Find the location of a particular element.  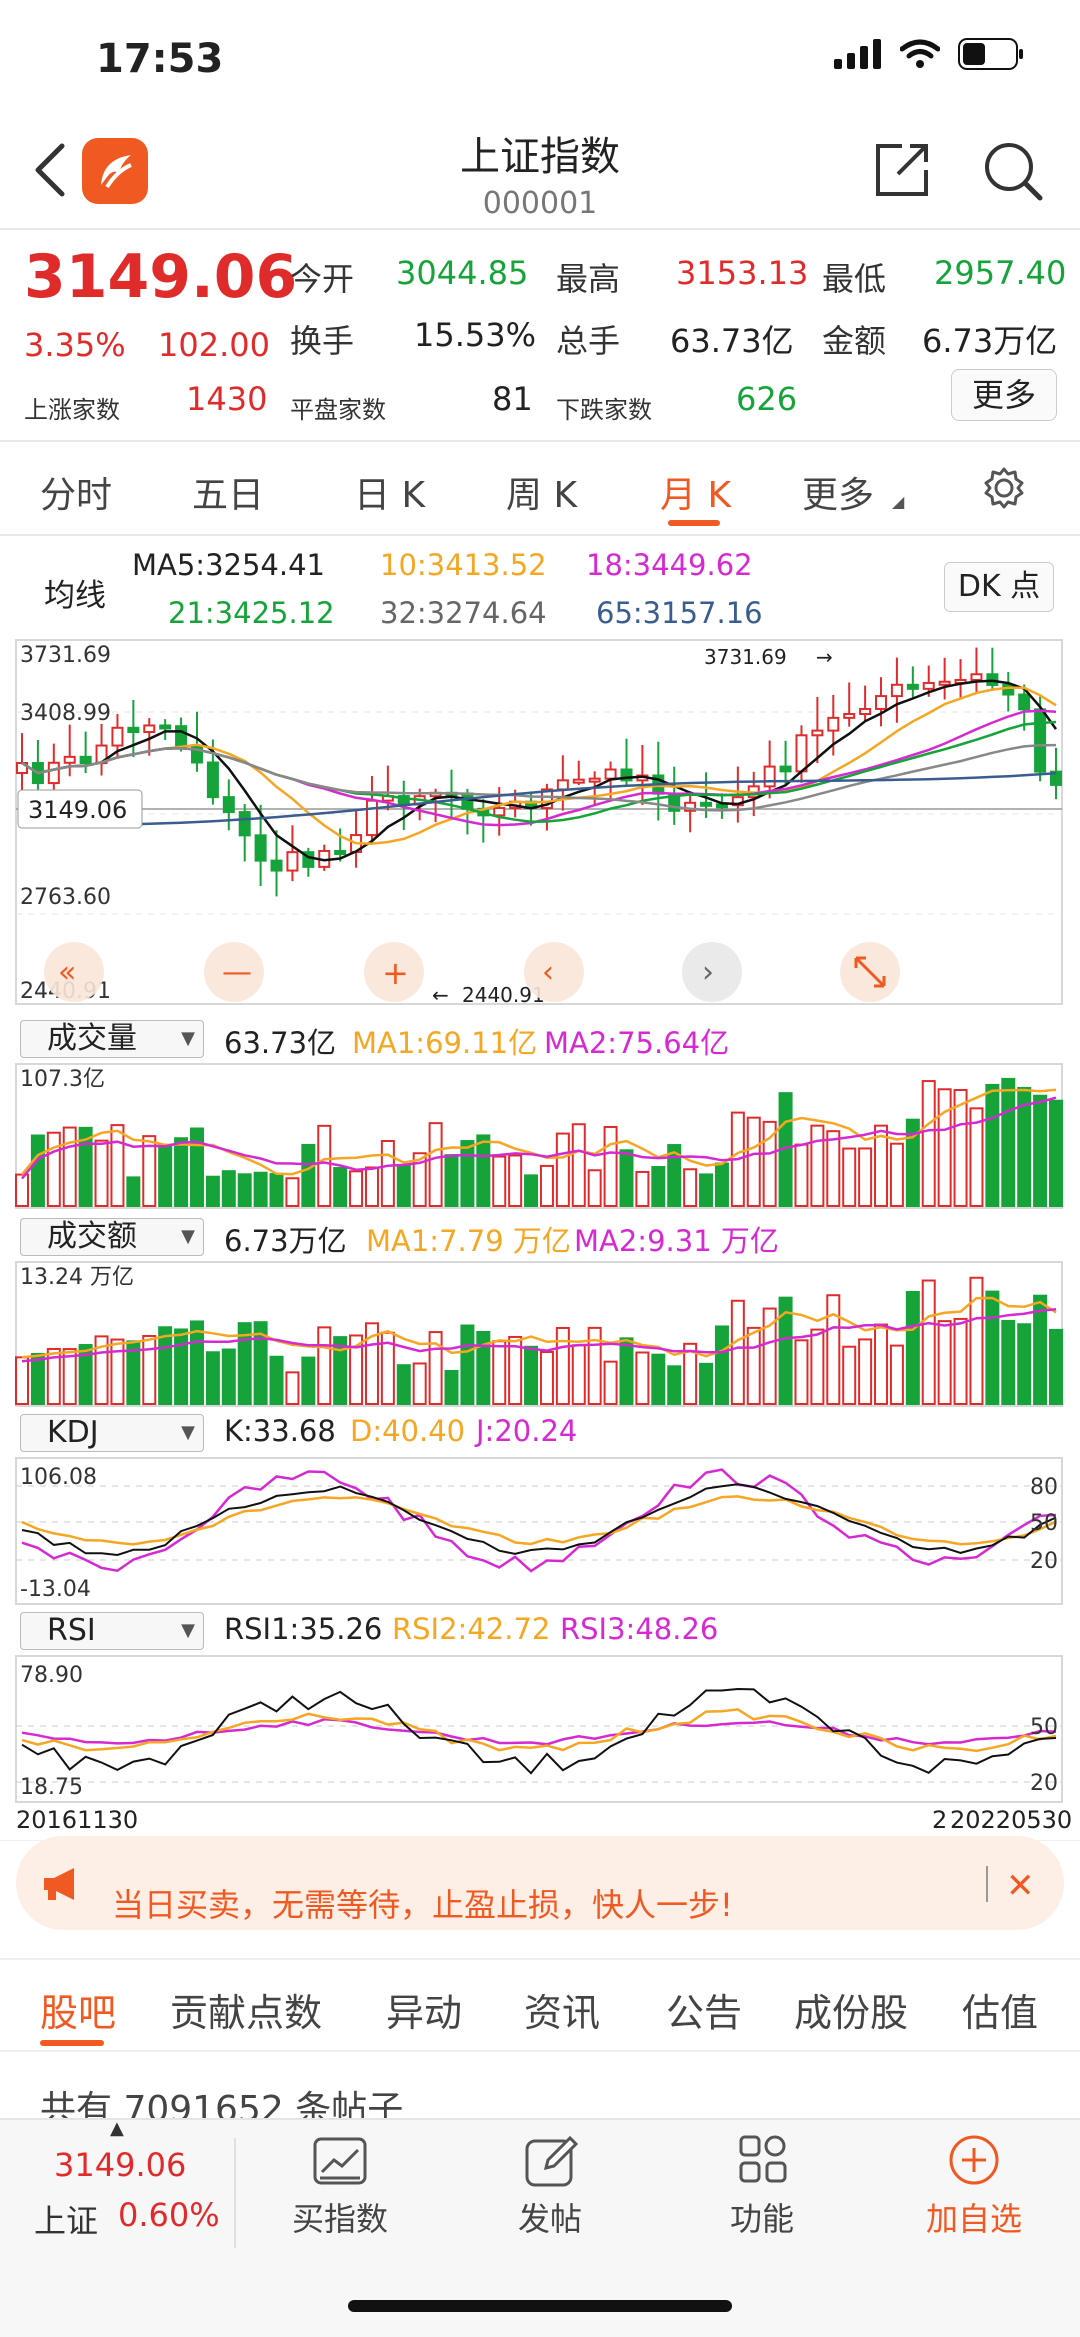

scroll-left-fast-button: « is located at coordinates (74, 972).